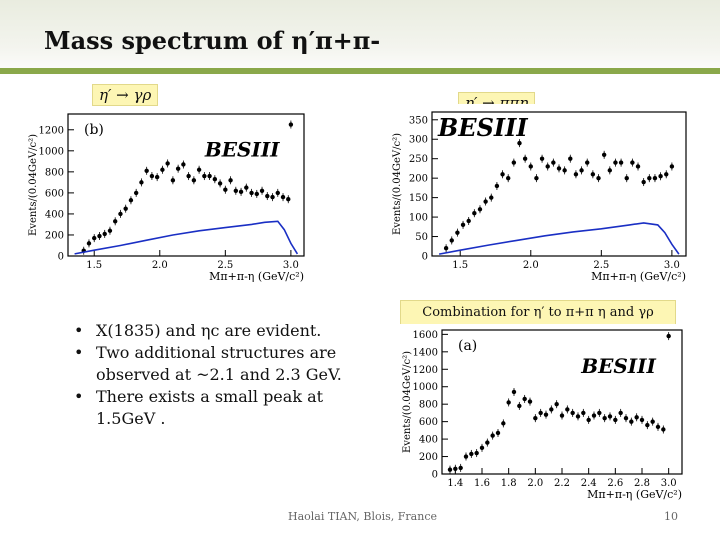 This screenshot has height=540, width=720. I want to click on y-tick-label: 1400, so click(425, 352).